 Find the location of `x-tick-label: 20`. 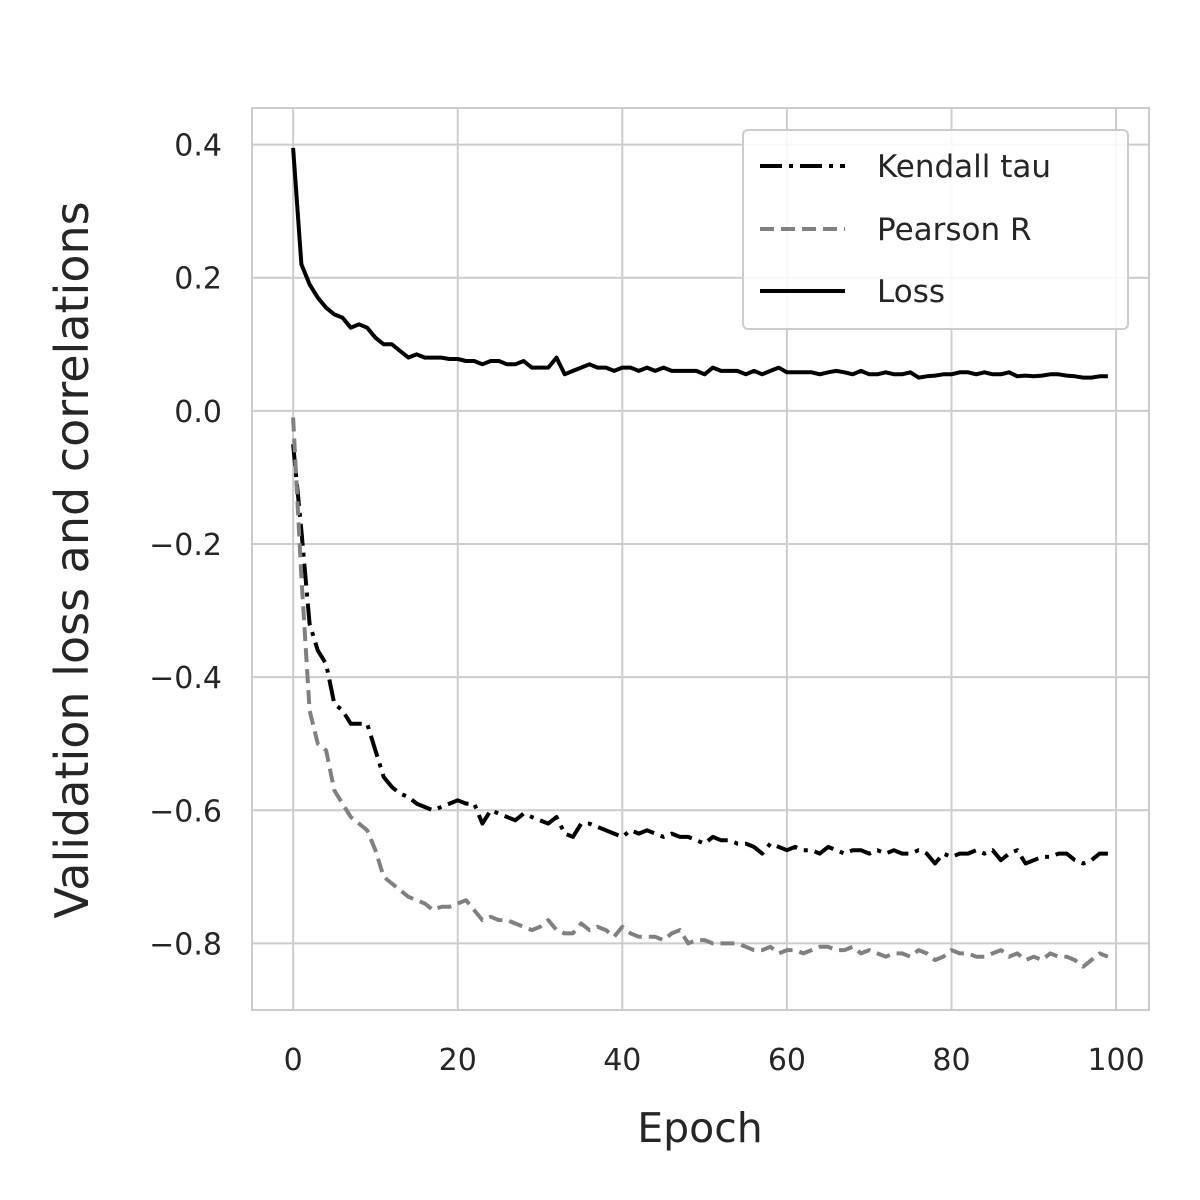

x-tick-label: 20 is located at coordinates (458, 1060).